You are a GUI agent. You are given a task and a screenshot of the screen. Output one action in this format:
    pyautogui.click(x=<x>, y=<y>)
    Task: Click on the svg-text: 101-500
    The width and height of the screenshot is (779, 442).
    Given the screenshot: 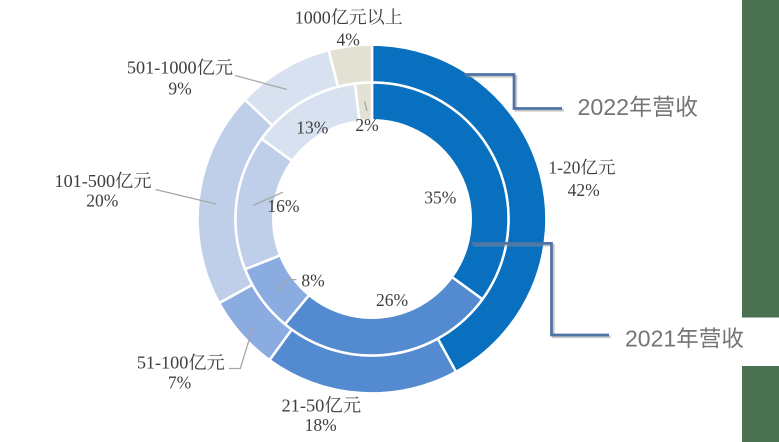 What is the action you would take?
    pyautogui.click(x=84, y=181)
    